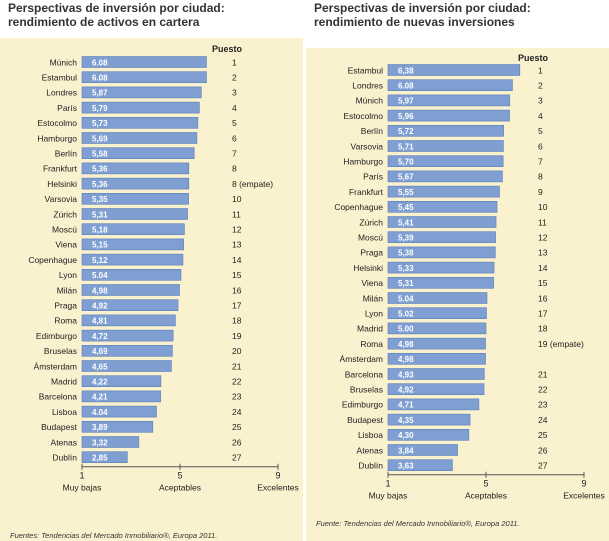  What do you see at coordinates (100, 306) in the screenshot?
I see `value-label: 4,92` at bounding box center [100, 306].